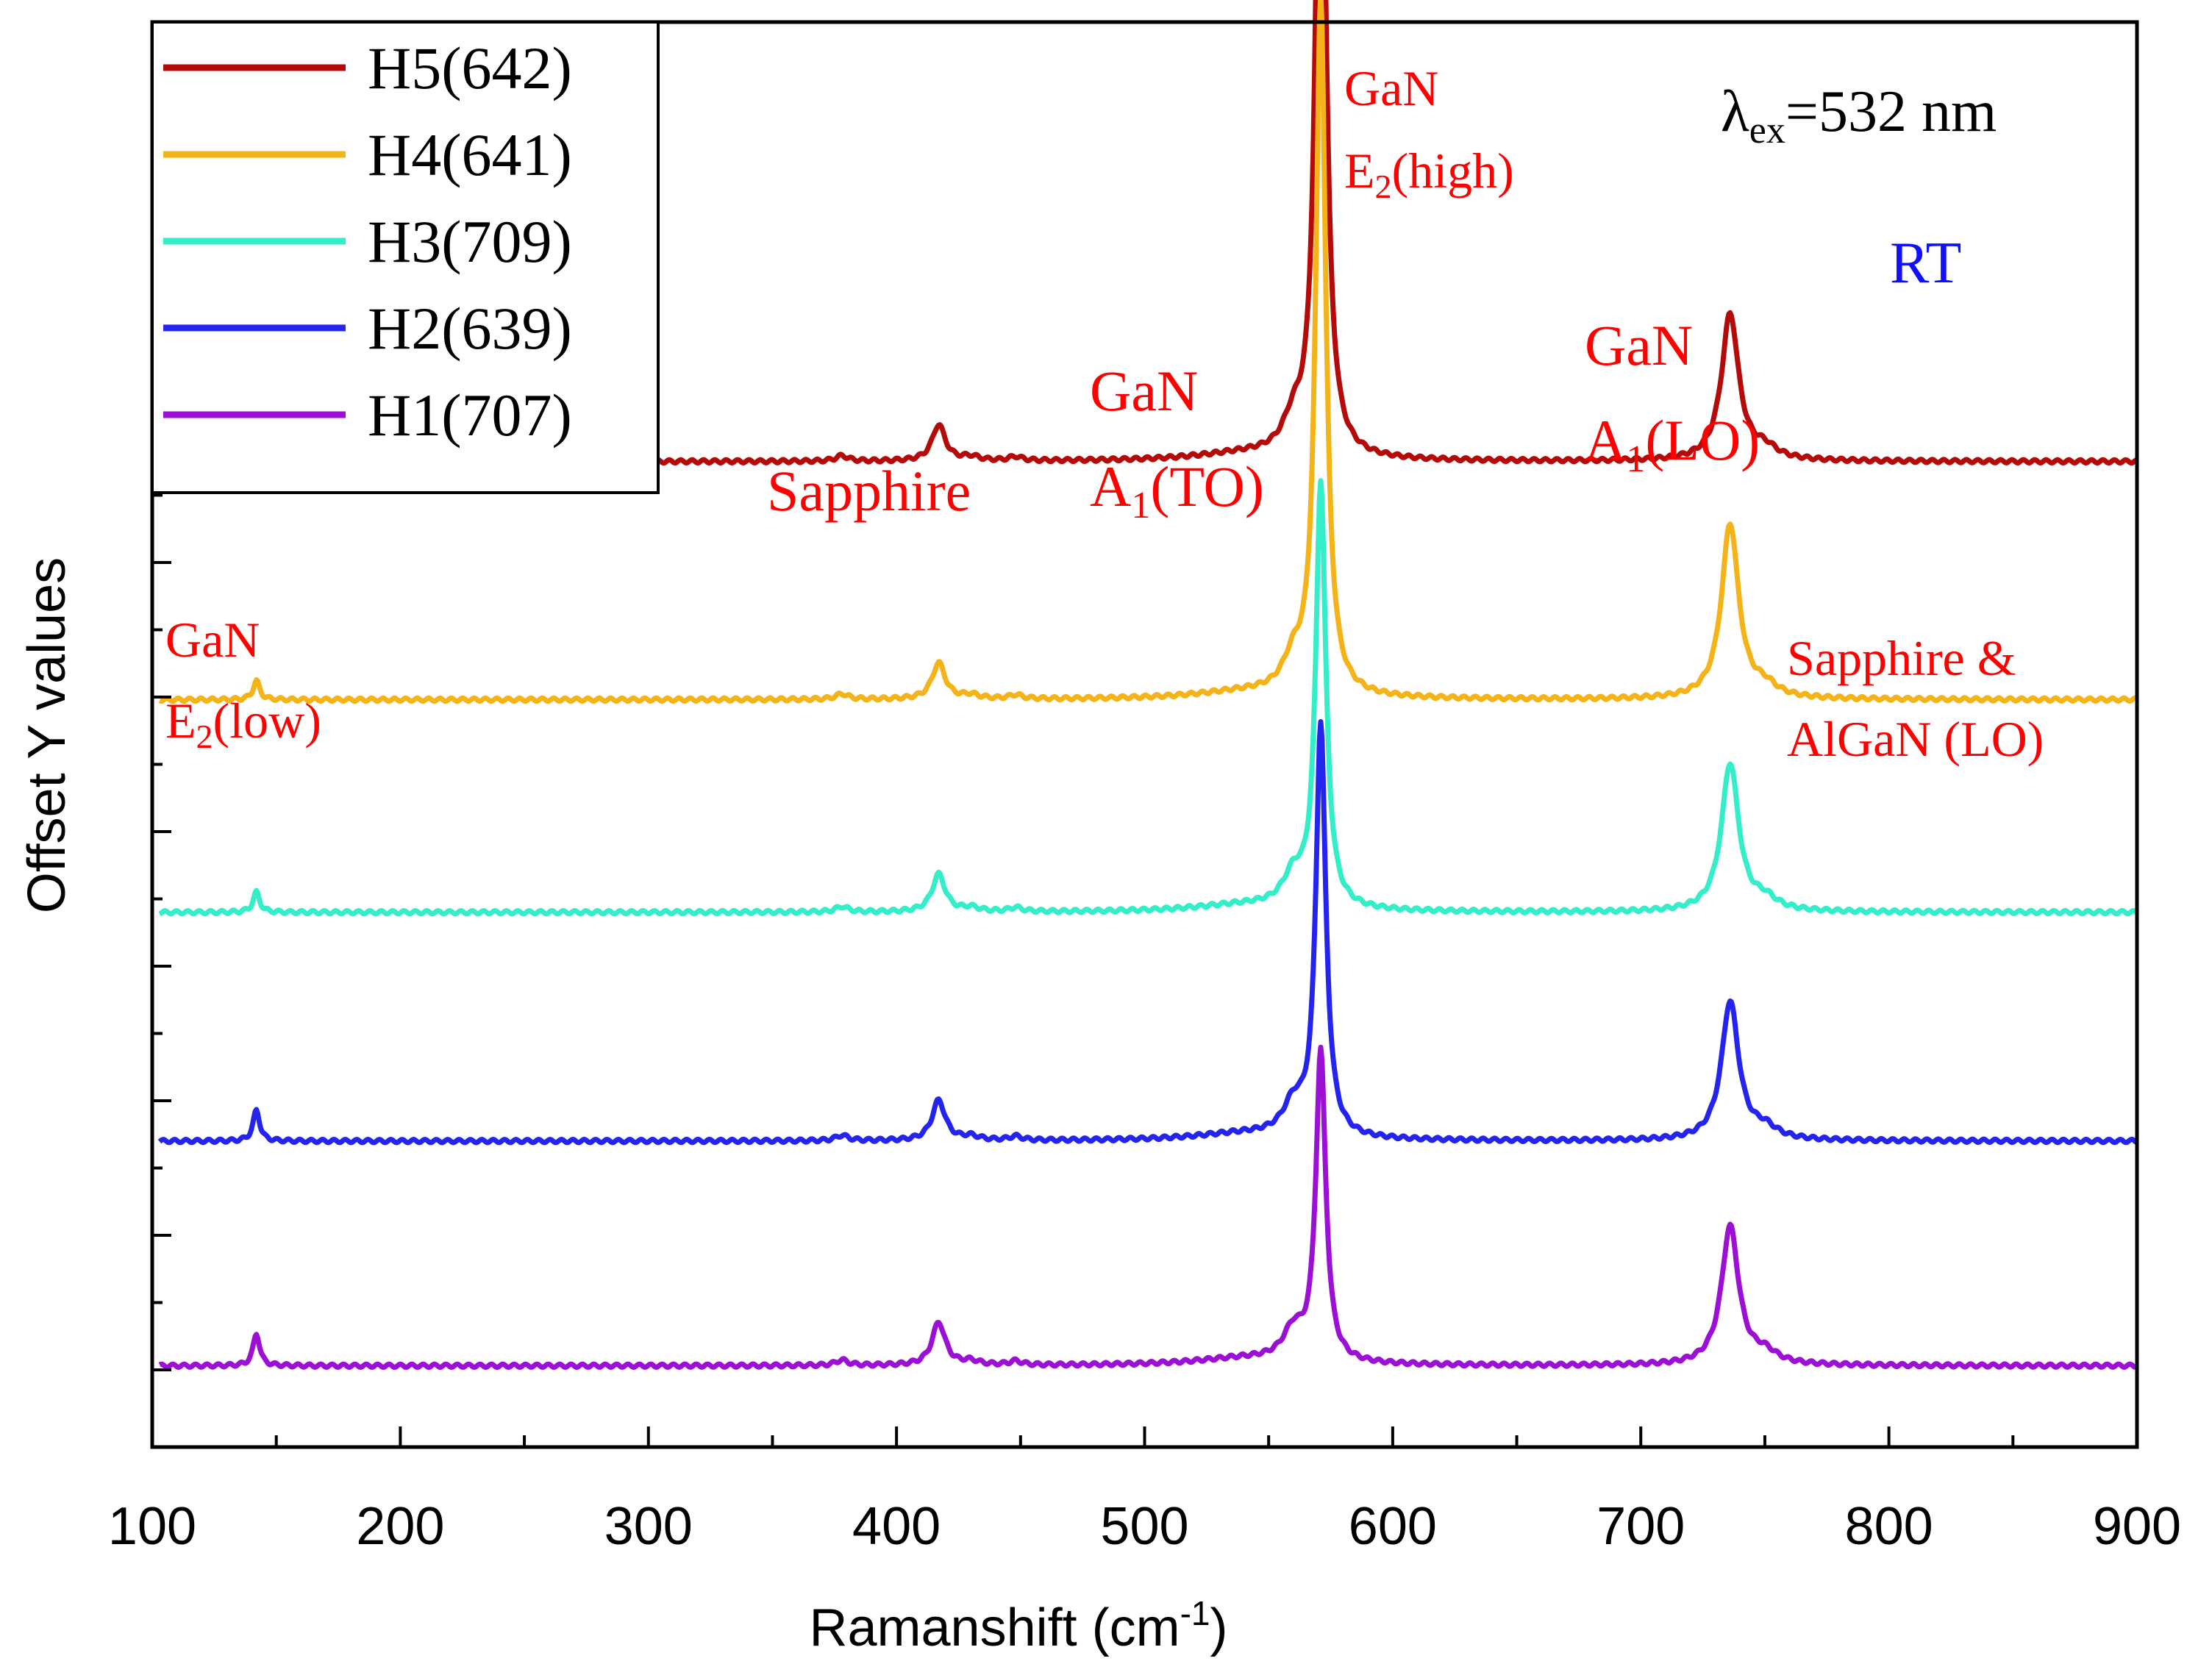 Image resolution: width=2212 pixels, height=1675 pixels. What do you see at coordinates (212, 640) in the screenshot?
I see `e2-low-annotation-line1: GaN` at bounding box center [212, 640].